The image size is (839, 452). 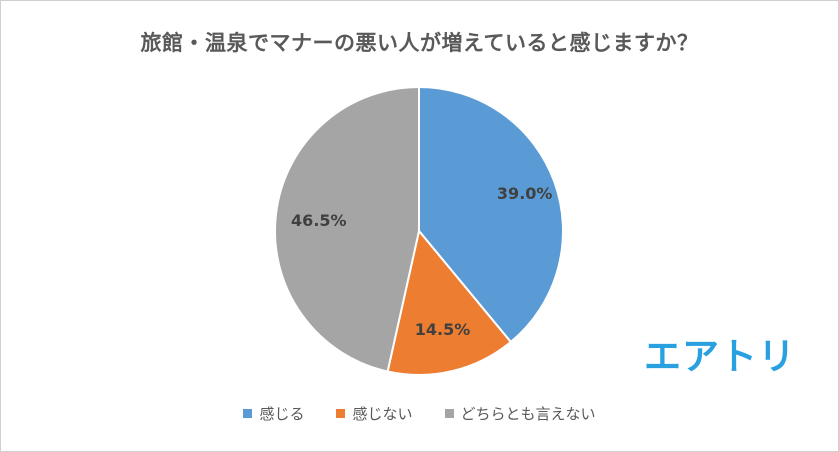 I want to click on brand-logo: エアトリ, so click(x=720, y=356).